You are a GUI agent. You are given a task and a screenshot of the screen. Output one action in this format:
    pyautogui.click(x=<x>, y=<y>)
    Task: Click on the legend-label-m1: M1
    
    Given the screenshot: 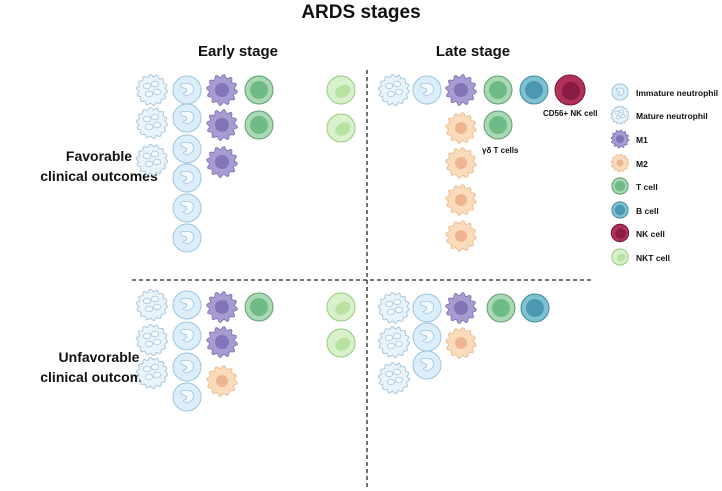 What is the action you would take?
    pyautogui.click(x=642, y=140)
    